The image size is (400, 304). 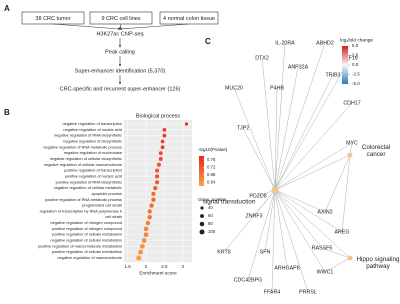 What do you see at coordinates (332, 75) in the screenshot?
I see `gene-label: TRIB3` at bounding box center [332, 75].